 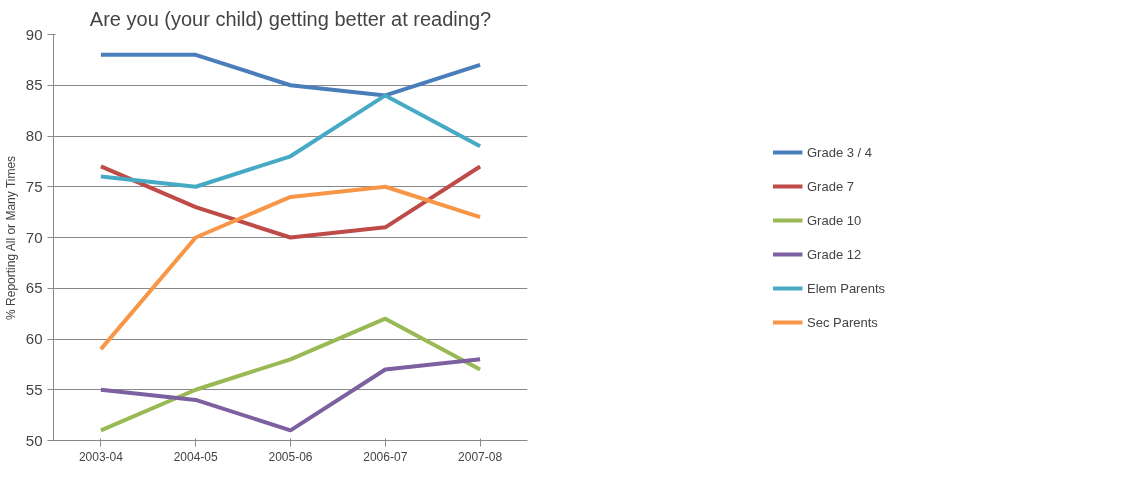 I want to click on legend-label: Grade 7, so click(x=830, y=186).